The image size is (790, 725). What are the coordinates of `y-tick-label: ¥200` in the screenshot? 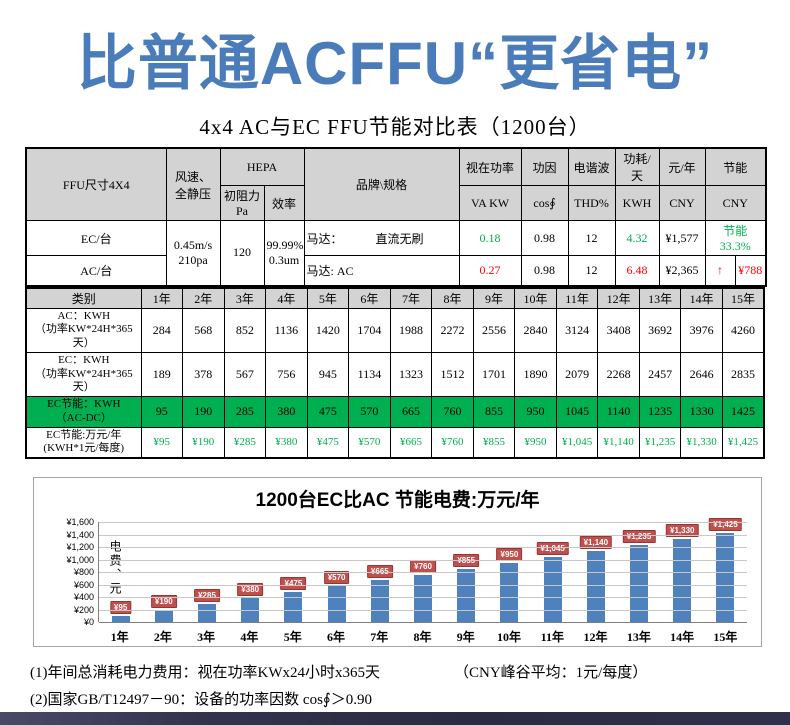 It's located at (83, 609).